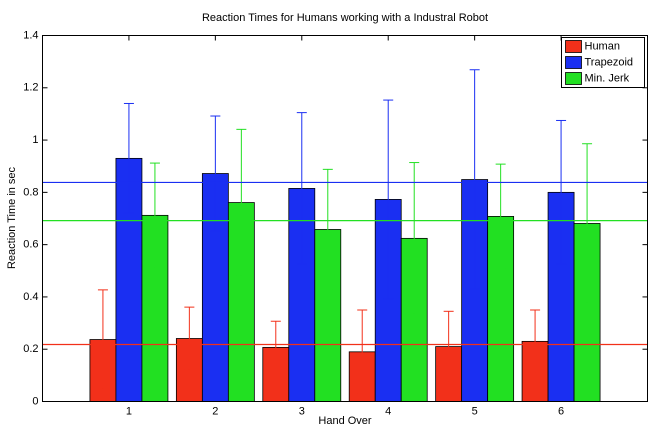  What do you see at coordinates (30, 192) in the screenshot?
I see `y-tick-label: 0.8` at bounding box center [30, 192].